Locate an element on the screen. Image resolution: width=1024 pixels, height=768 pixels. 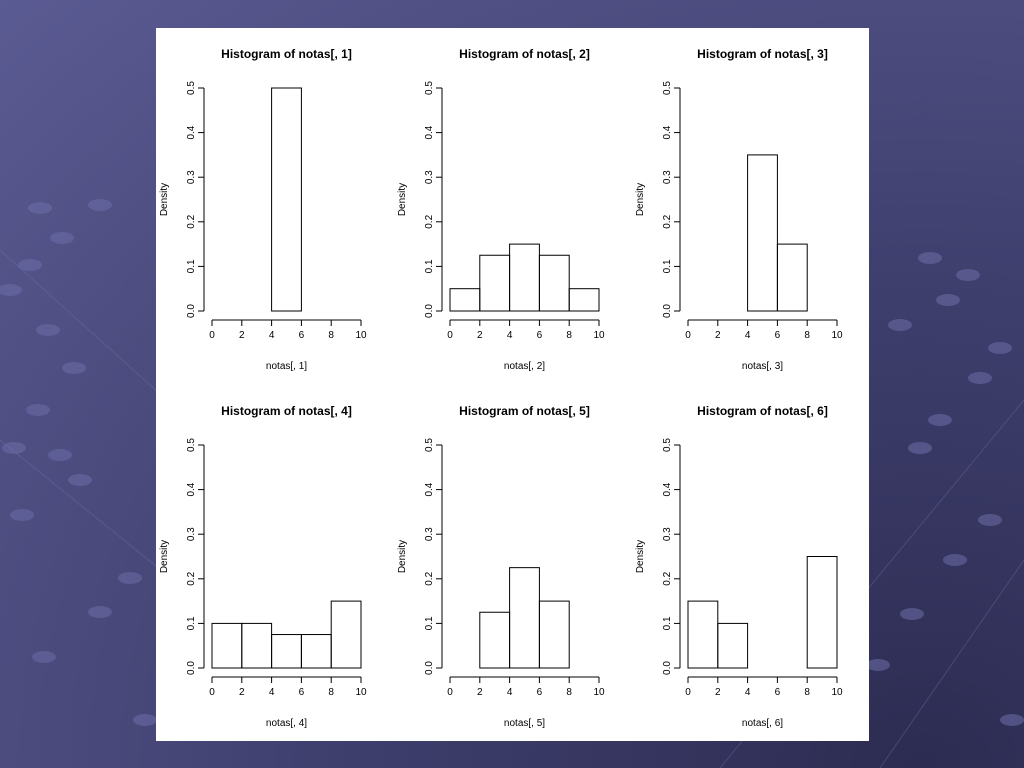
chart-title: Histogram of notas[, 6] is located at coordinates (762, 411).